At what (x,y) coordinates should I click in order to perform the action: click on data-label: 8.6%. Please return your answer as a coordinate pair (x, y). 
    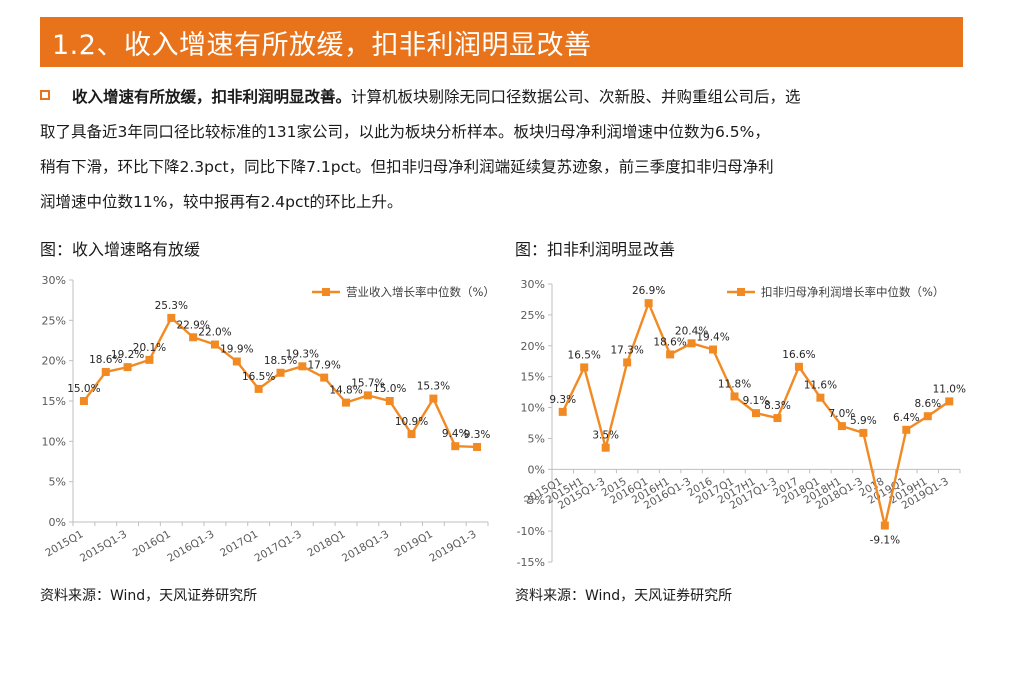
    Looking at the image, I should click on (927, 404).